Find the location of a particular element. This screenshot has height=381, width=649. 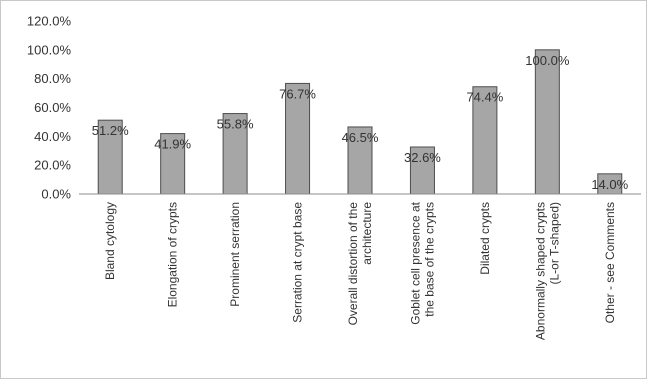

category-label-line: Overall distortion of the is located at coordinates (353, 264).